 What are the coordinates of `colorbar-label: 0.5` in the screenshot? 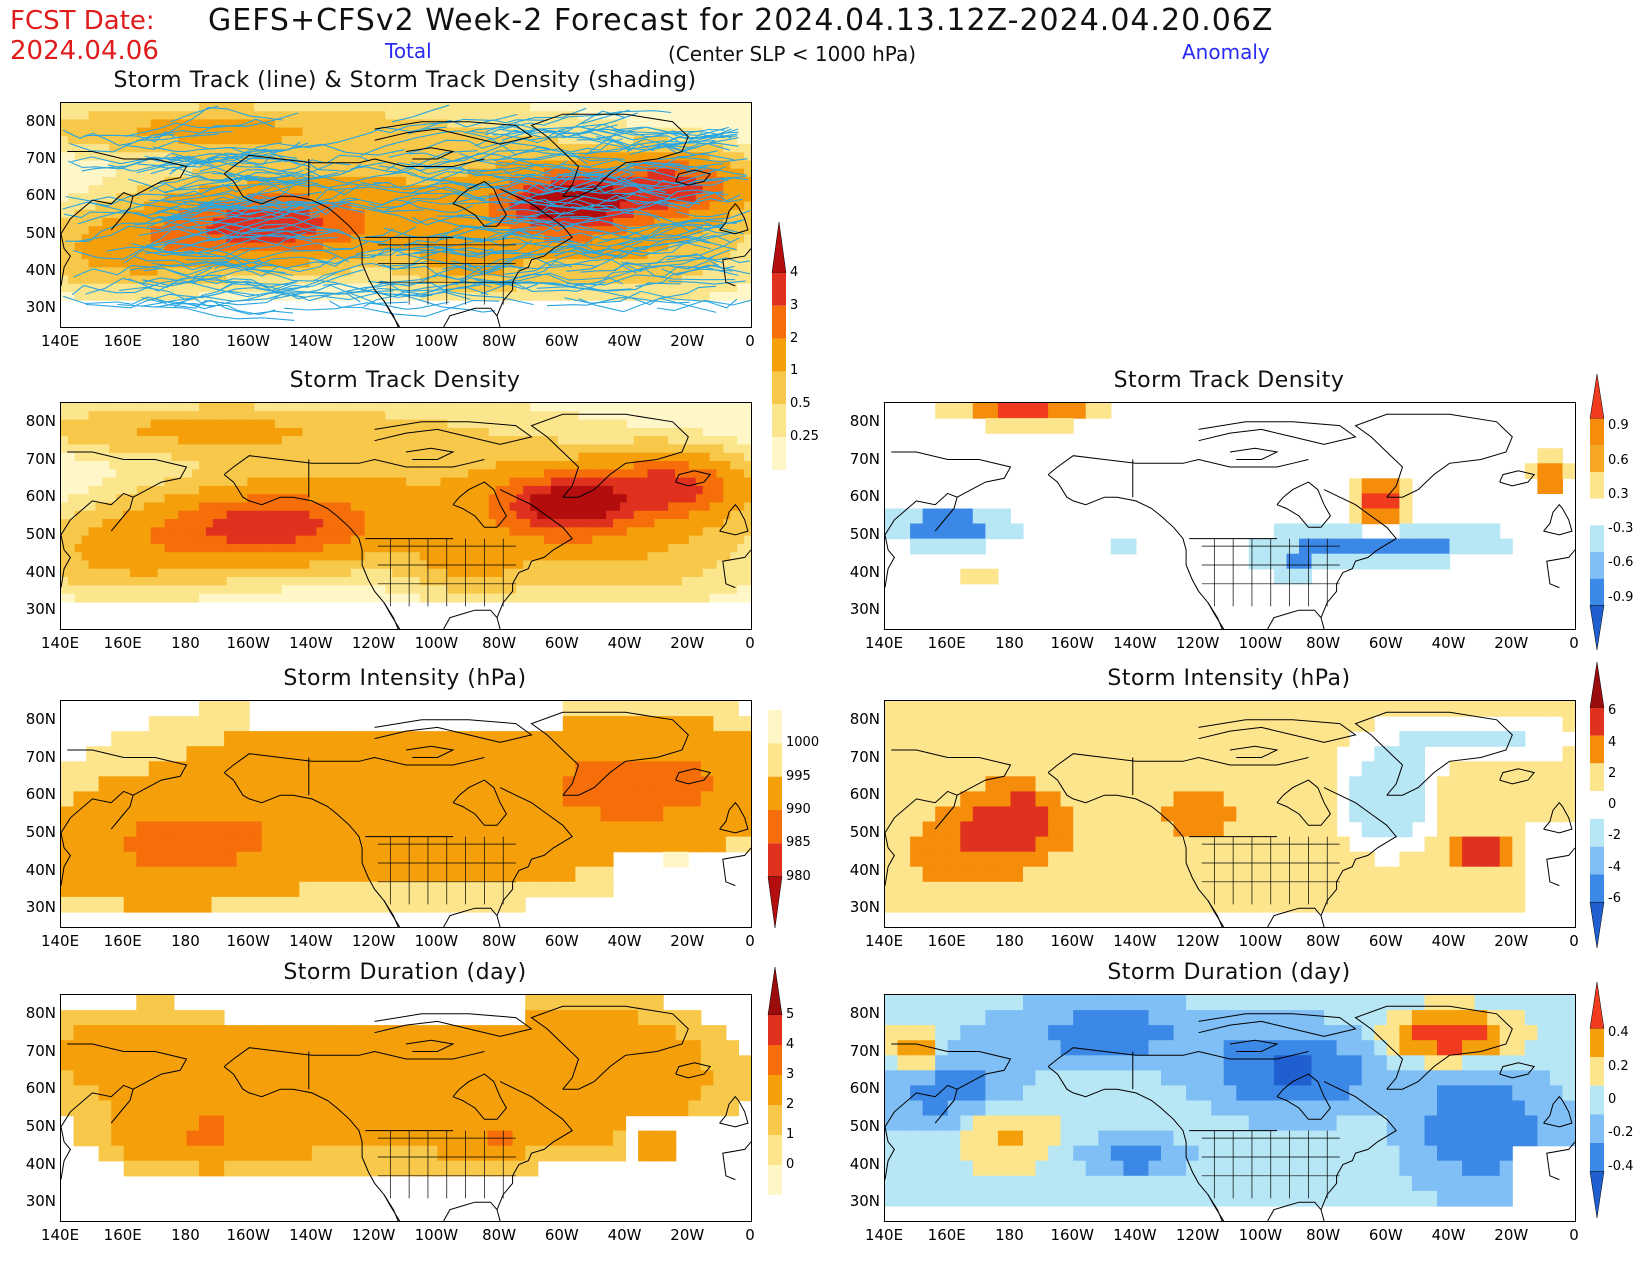 It's located at (800, 404).